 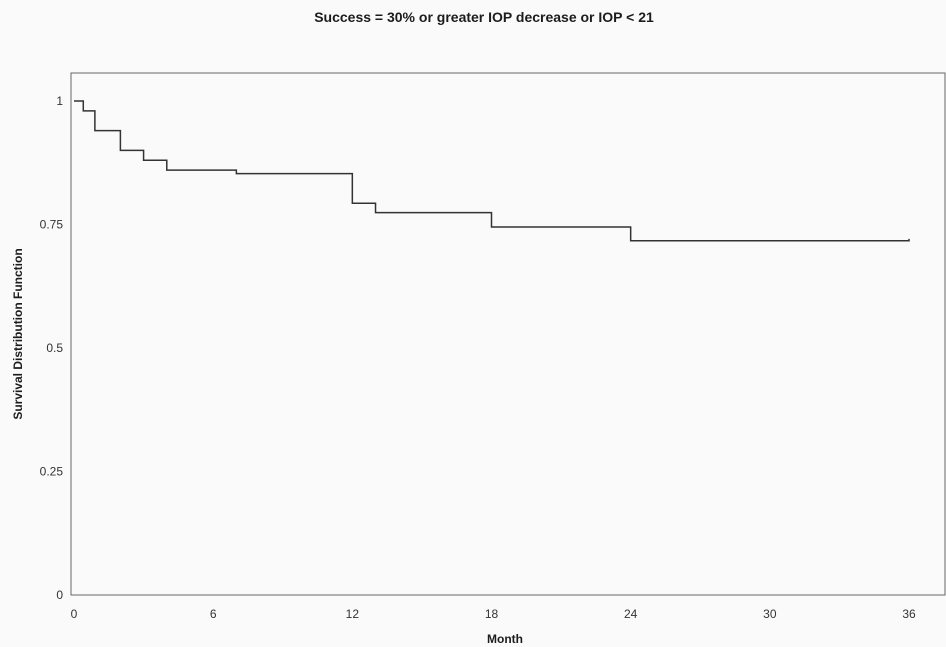 What do you see at coordinates (59, 101) in the screenshot?
I see `y-tick-label: 1` at bounding box center [59, 101].